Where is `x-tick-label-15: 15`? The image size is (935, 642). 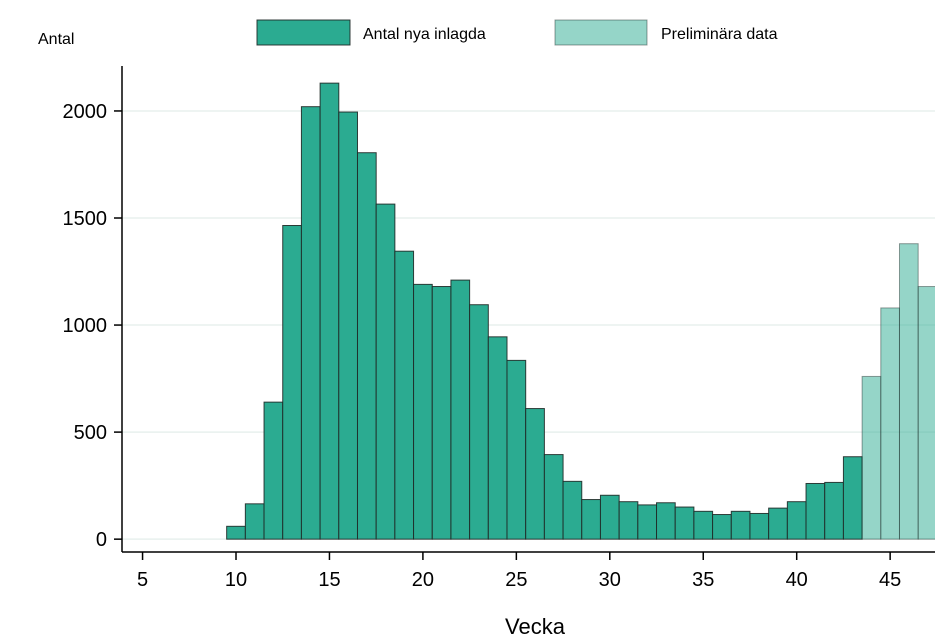
x-tick-label-15: 15 is located at coordinates (329, 580).